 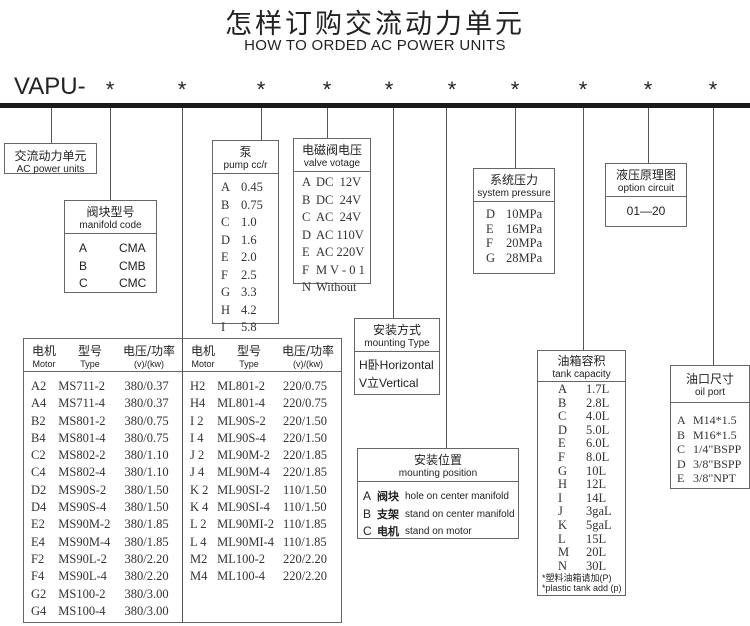 I want to click on item-field: 10MPa, so click(x=524, y=214).